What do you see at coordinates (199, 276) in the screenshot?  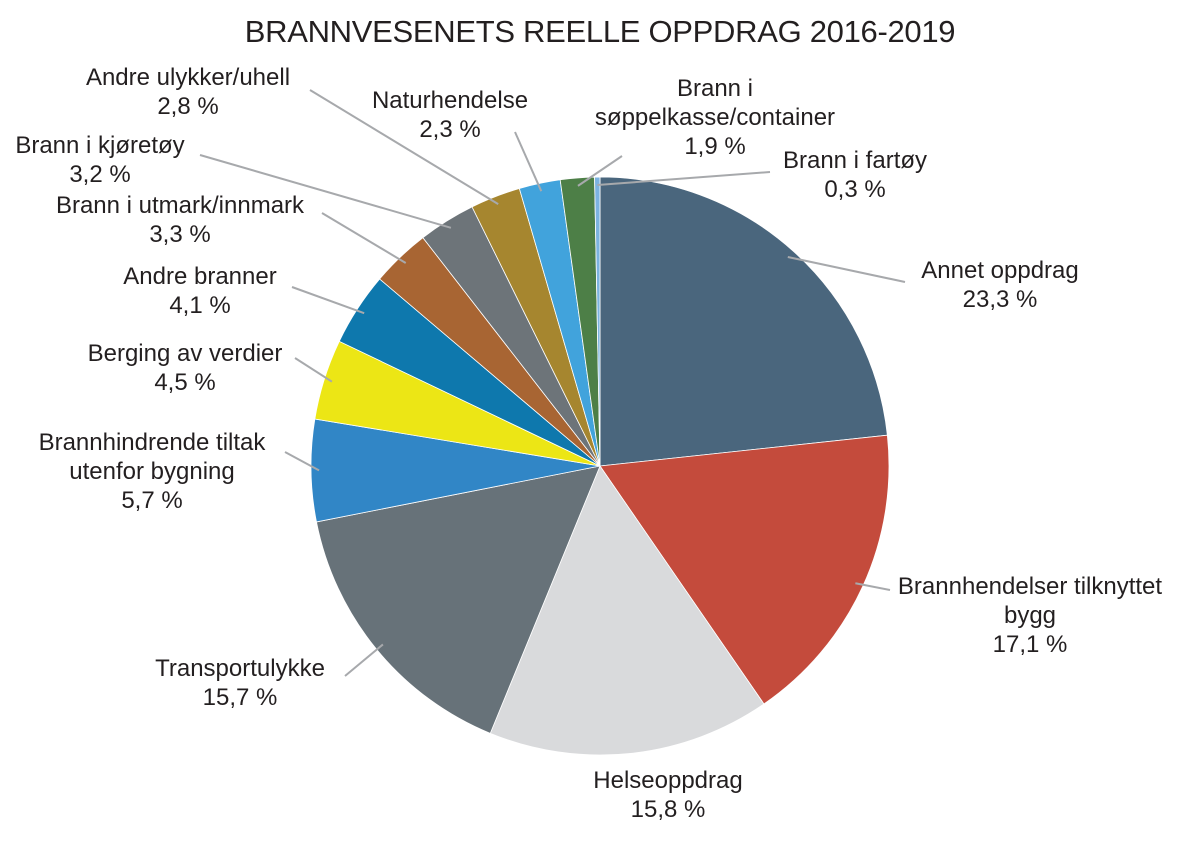 I see `slice-label: Andre branner` at bounding box center [199, 276].